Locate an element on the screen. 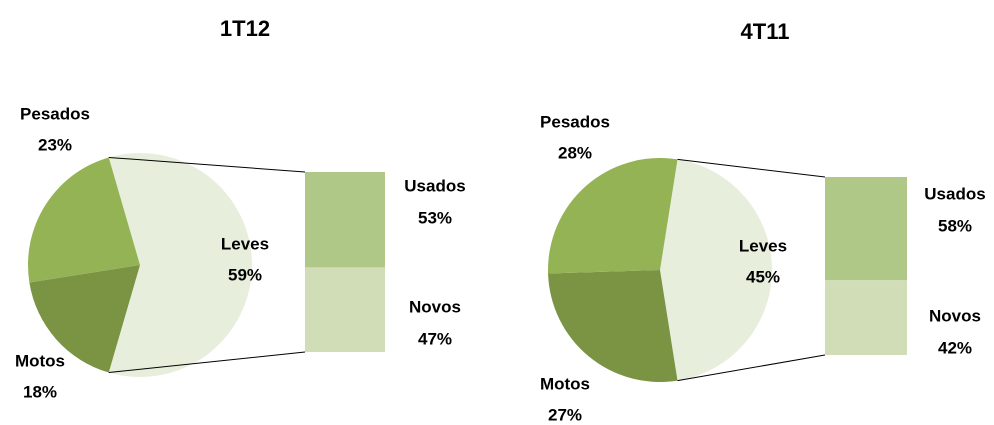 The height and width of the screenshot is (425, 994). breakdown-value: 42% is located at coordinates (955, 347).